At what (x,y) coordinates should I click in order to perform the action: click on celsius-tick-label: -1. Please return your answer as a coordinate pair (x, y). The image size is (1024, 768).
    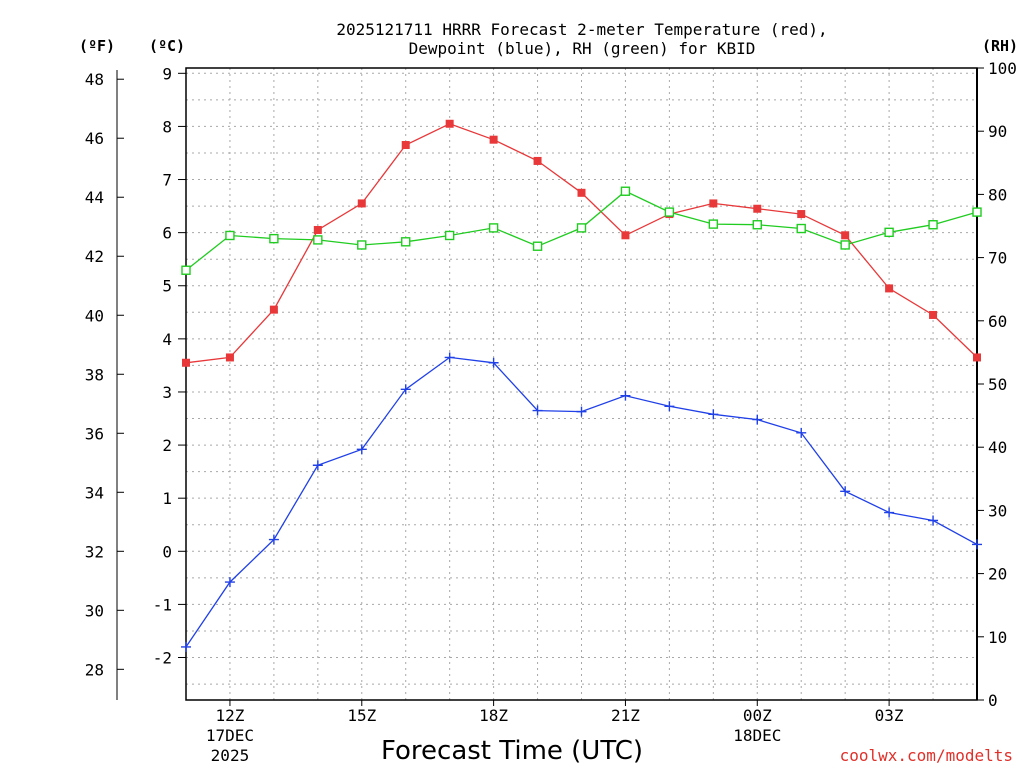
    Looking at the image, I should click on (162, 604).